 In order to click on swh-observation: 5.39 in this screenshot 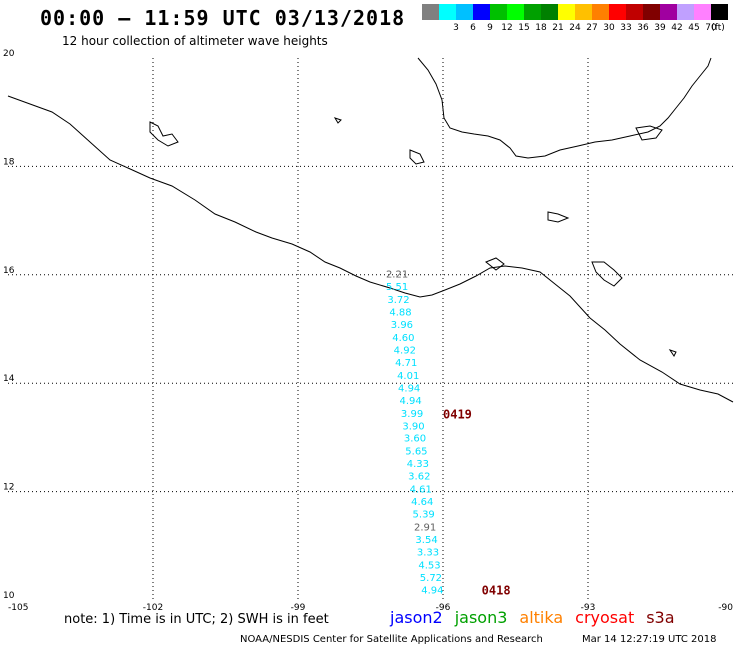, I will do `click(424, 515)`.